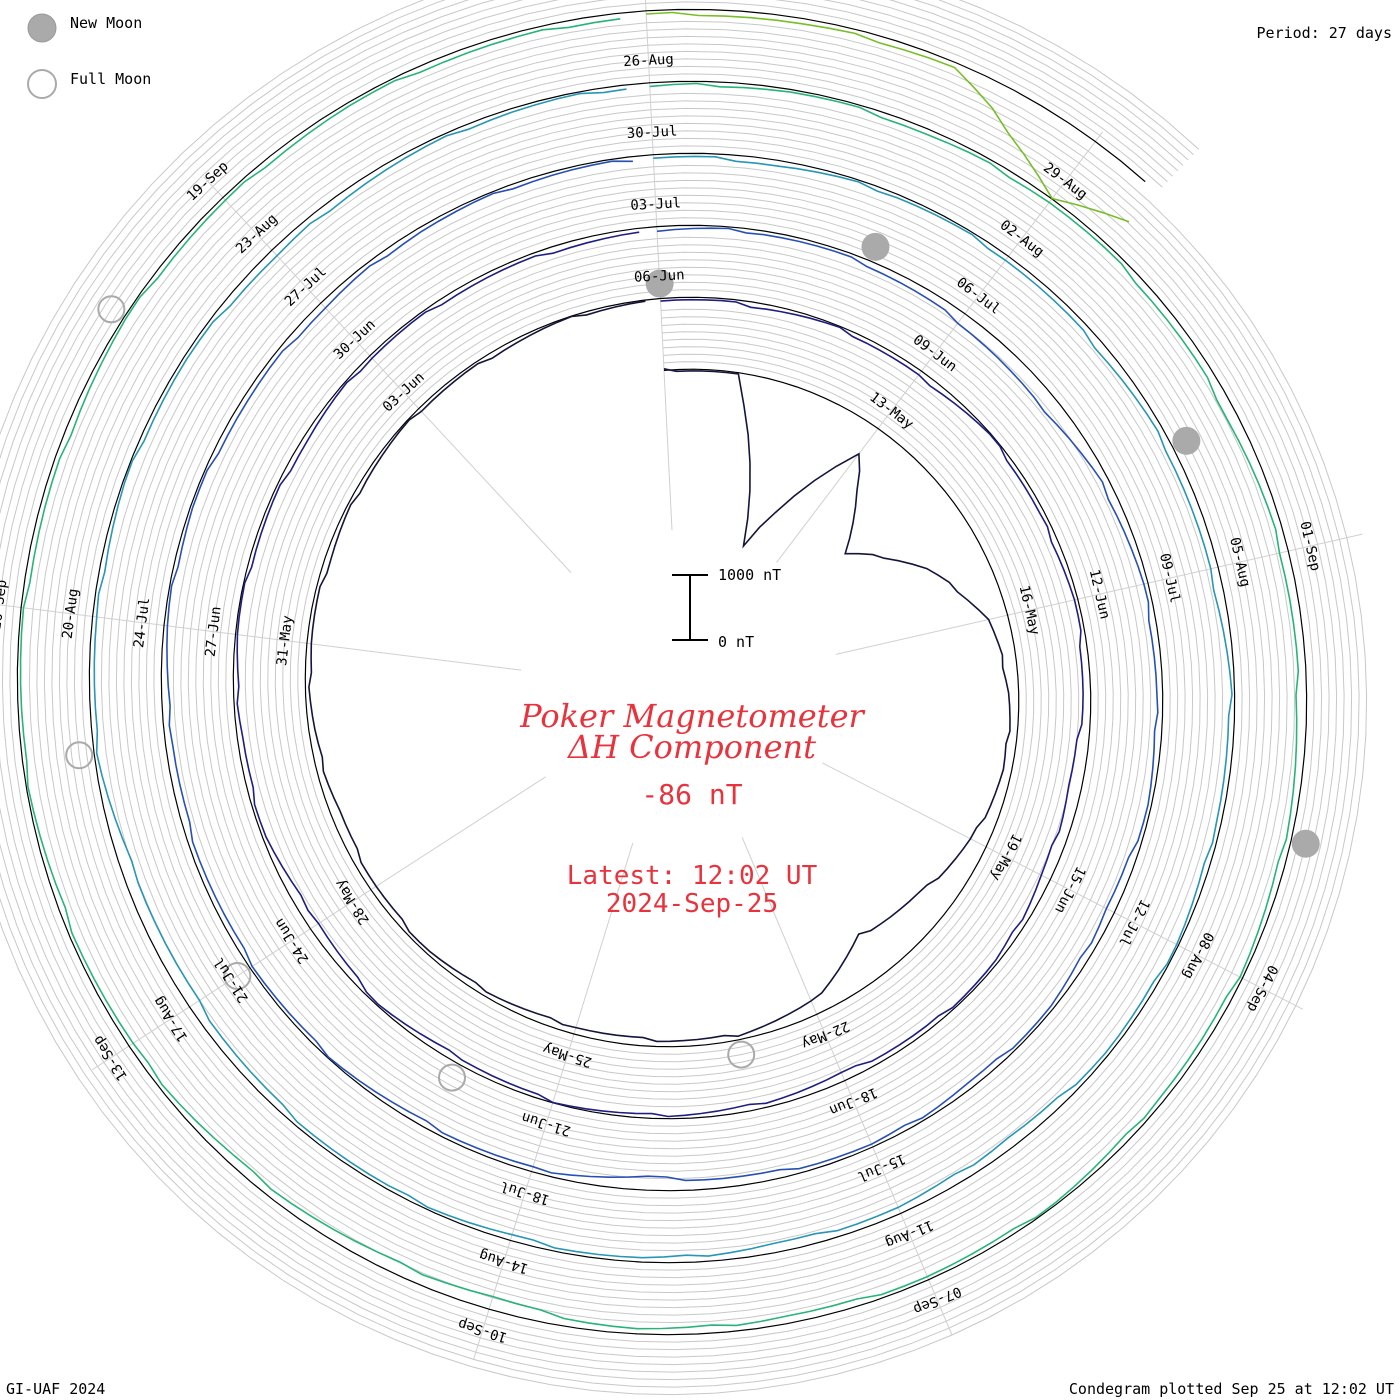  Describe the element at coordinates (42, 84) in the screenshot. I see `full-moon-icon` at that location.